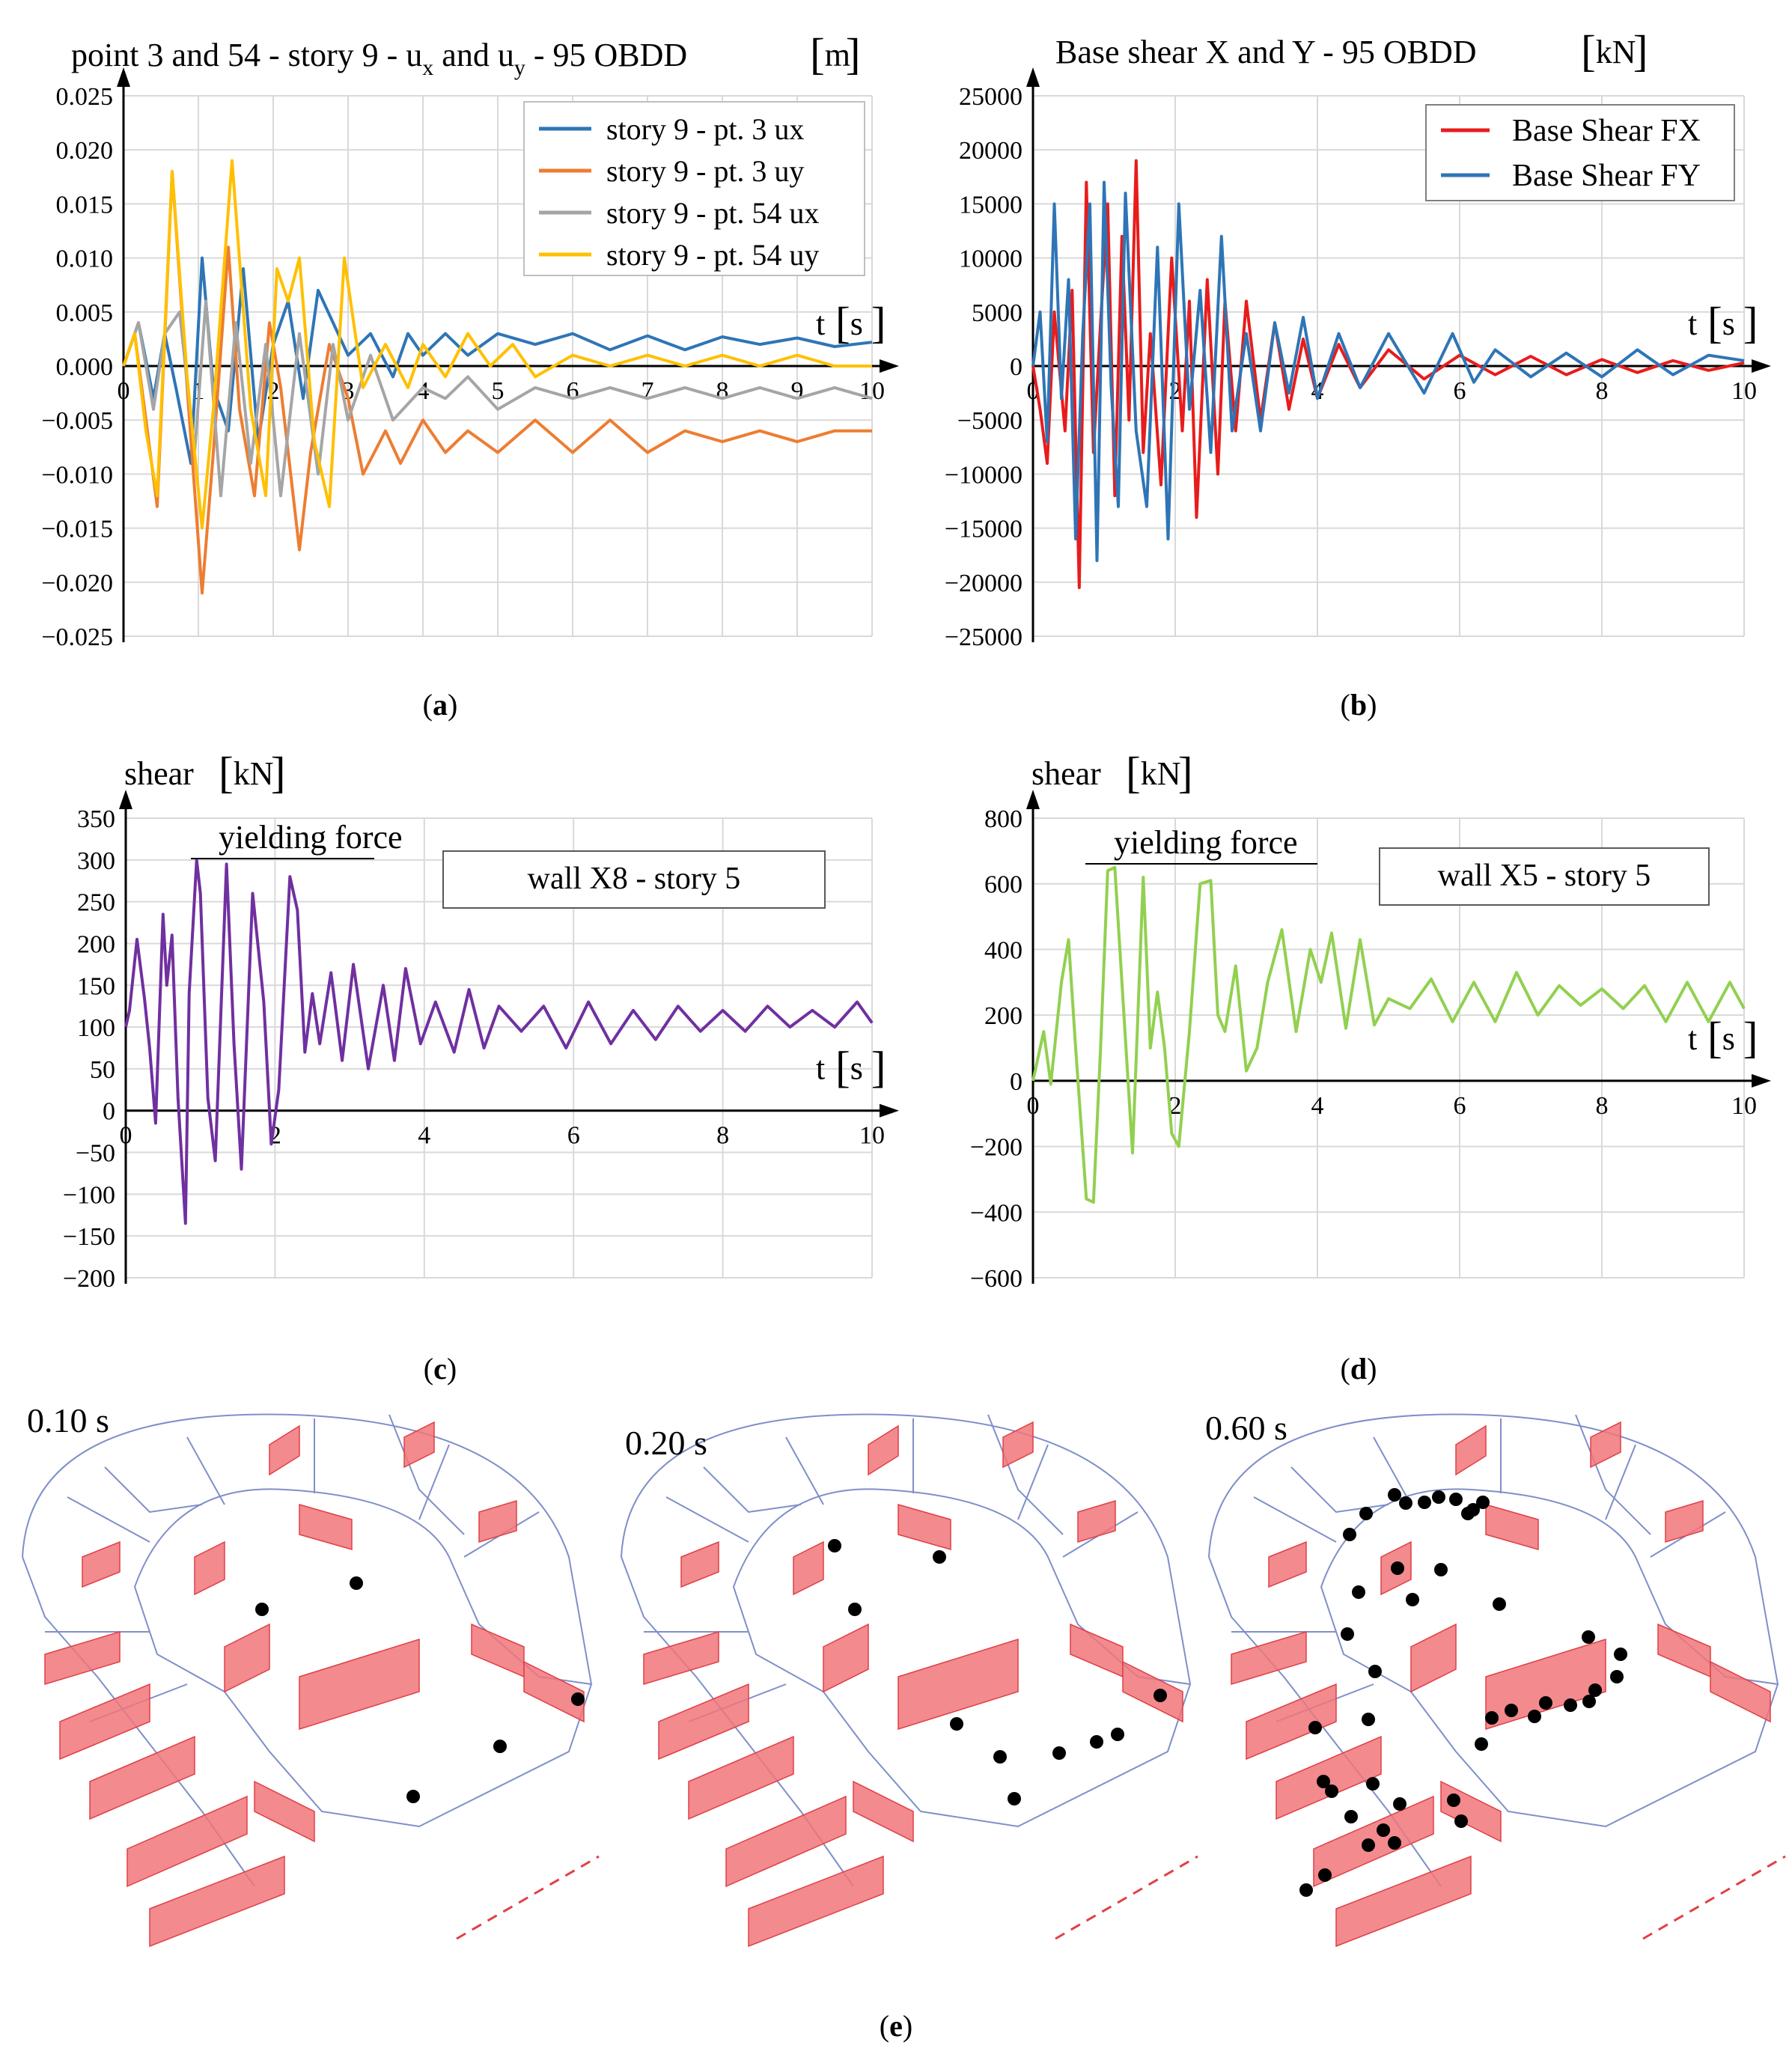  Describe the element at coordinates (1003, 819) in the screenshot. I see `y-tick-label: 800` at that location.